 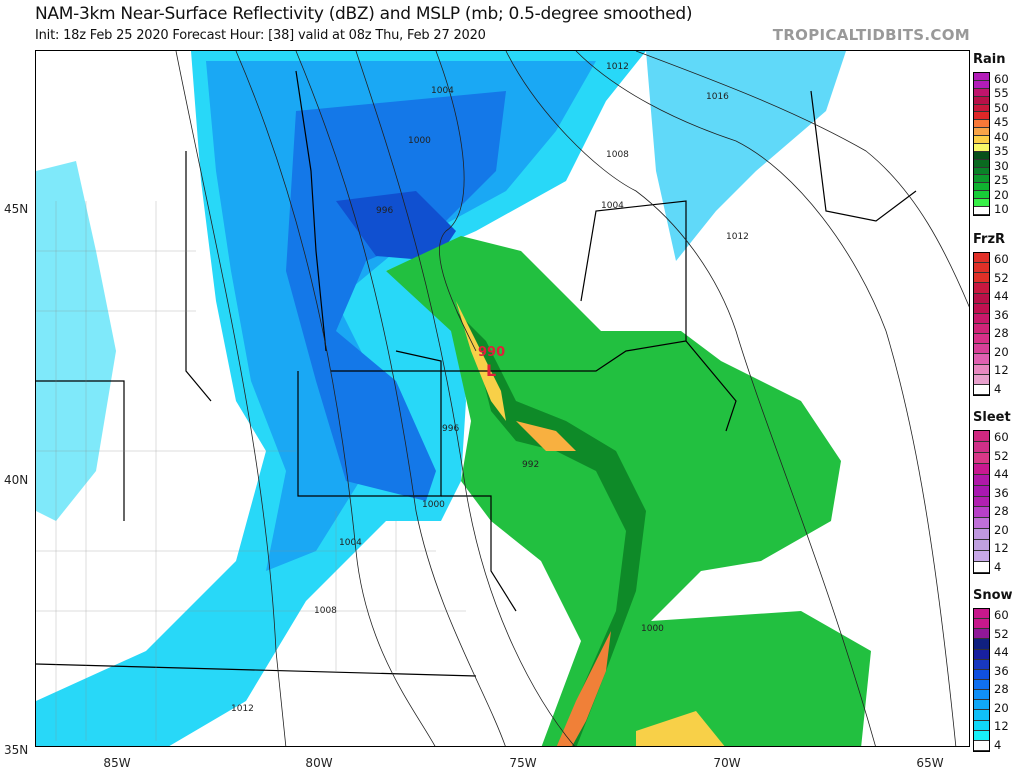 I want to click on isobar-label: 1000, so click(x=419, y=141).